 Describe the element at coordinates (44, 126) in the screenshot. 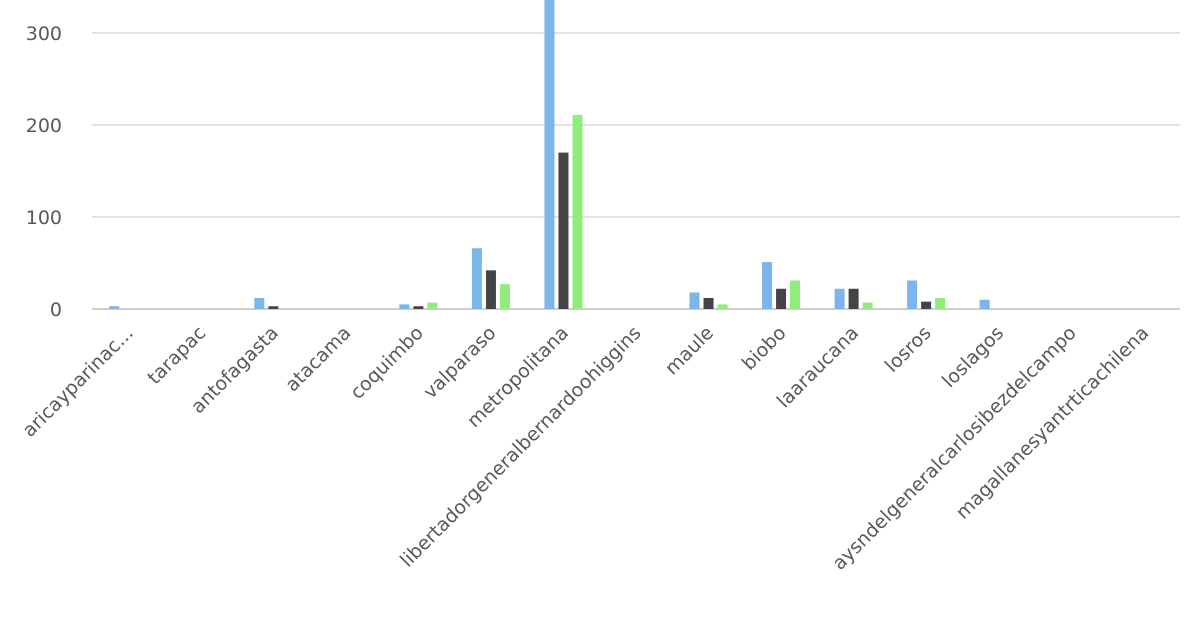

I see `y-tick-label: 200` at that location.